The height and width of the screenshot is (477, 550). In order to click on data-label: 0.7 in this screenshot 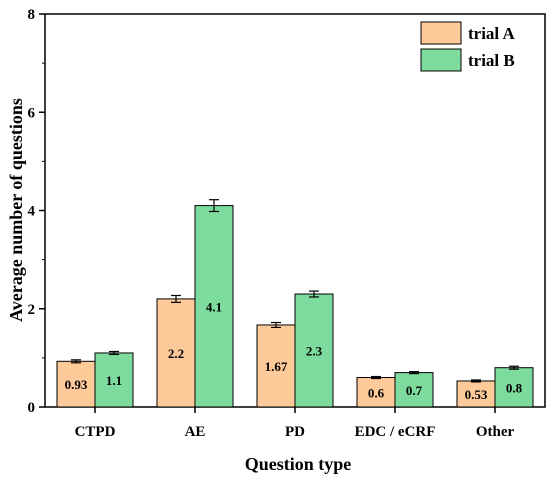, I will do `click(414, 390)`.